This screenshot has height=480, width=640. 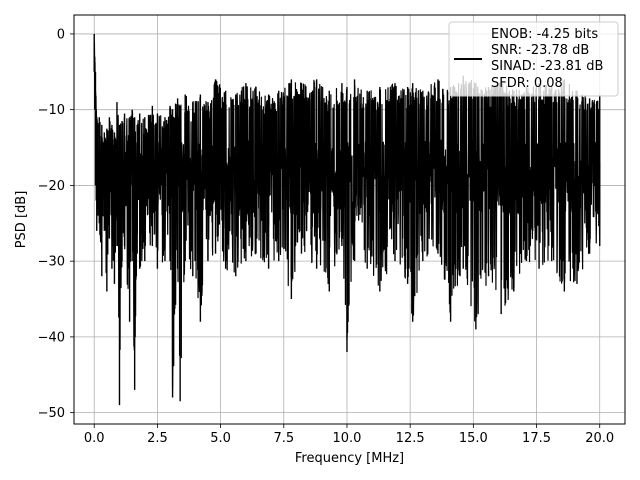 What do you see at coordinates (346, 438) in the screenshot?
I see `x-tick-label: 10.0` at bounding box center [346, 438].